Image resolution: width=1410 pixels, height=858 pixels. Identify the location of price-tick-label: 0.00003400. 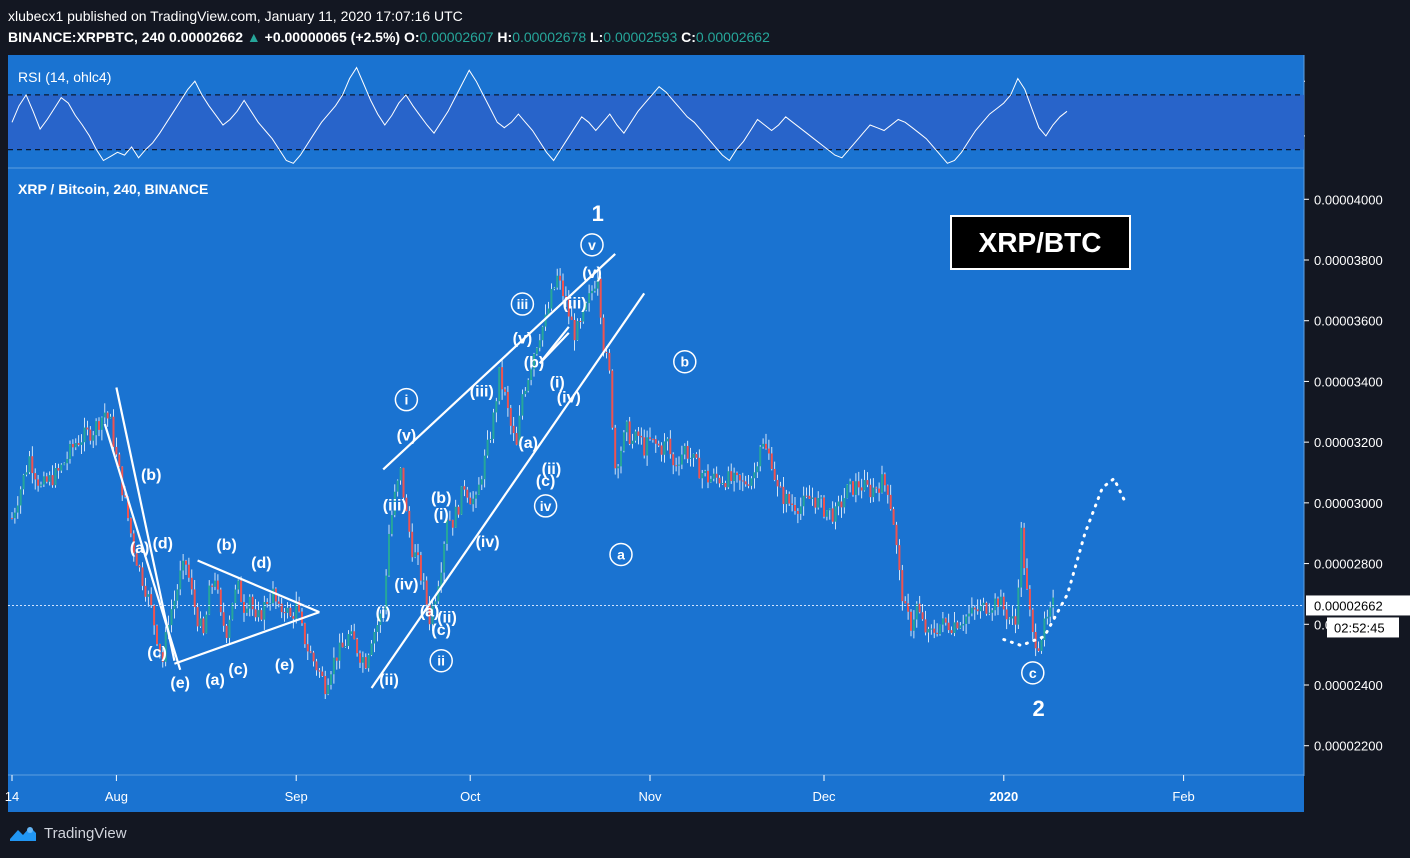
(1348, 381).